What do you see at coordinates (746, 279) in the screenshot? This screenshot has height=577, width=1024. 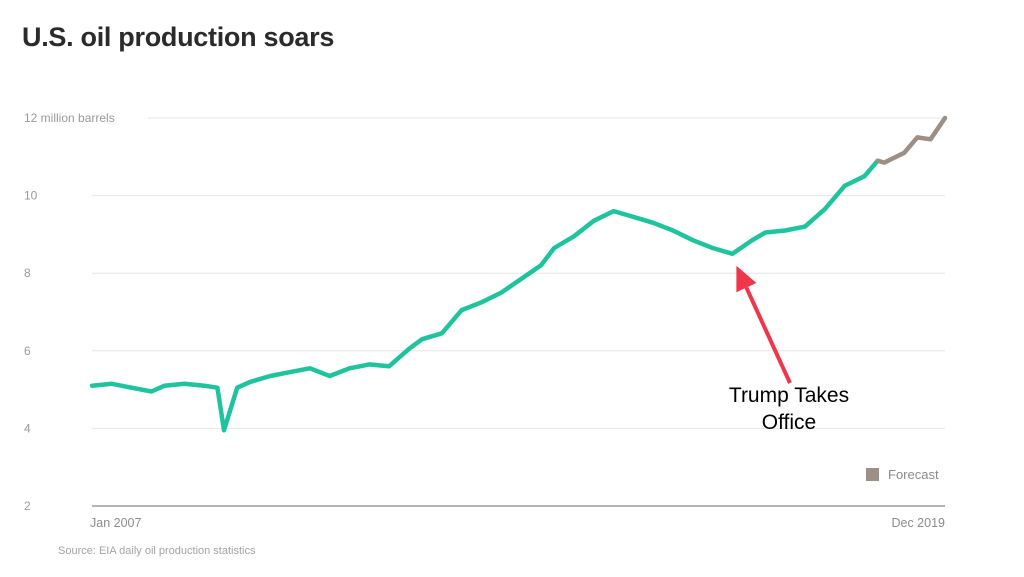 I see `annotation-arrow-head` at bounding box center [746, 279].